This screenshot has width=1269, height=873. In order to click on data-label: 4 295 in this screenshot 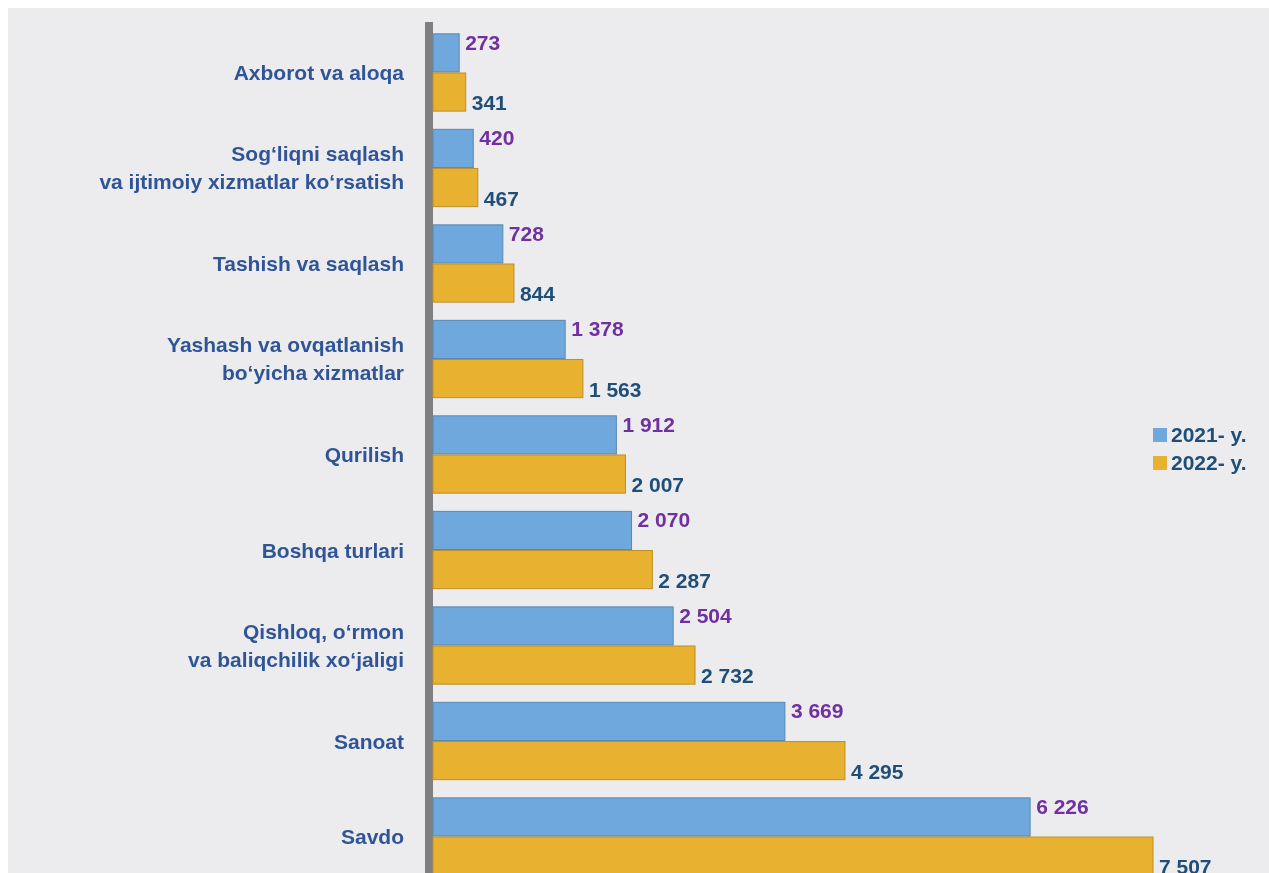, I will do `click(877, 771)`.